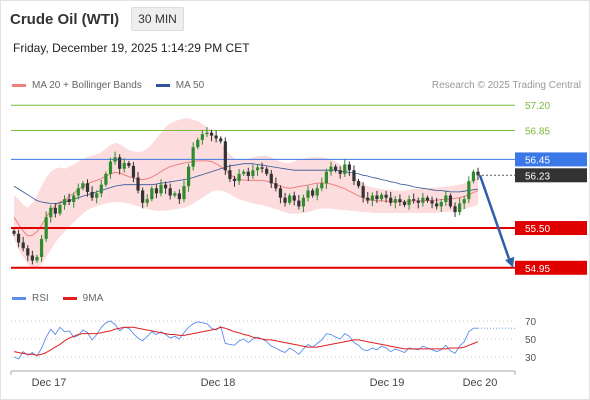 The image size is (590, 400). Describe the element at coordinates (190, 85) in the screenshot. I see `legend-label-ma50: MA 50` at that location.